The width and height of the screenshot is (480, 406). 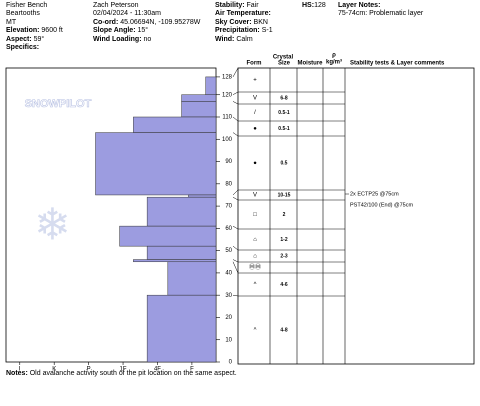 What do you see at coordinates (230, 5) in the screenshot?
I see `label: Stability:` at bounding box center [230, 5].